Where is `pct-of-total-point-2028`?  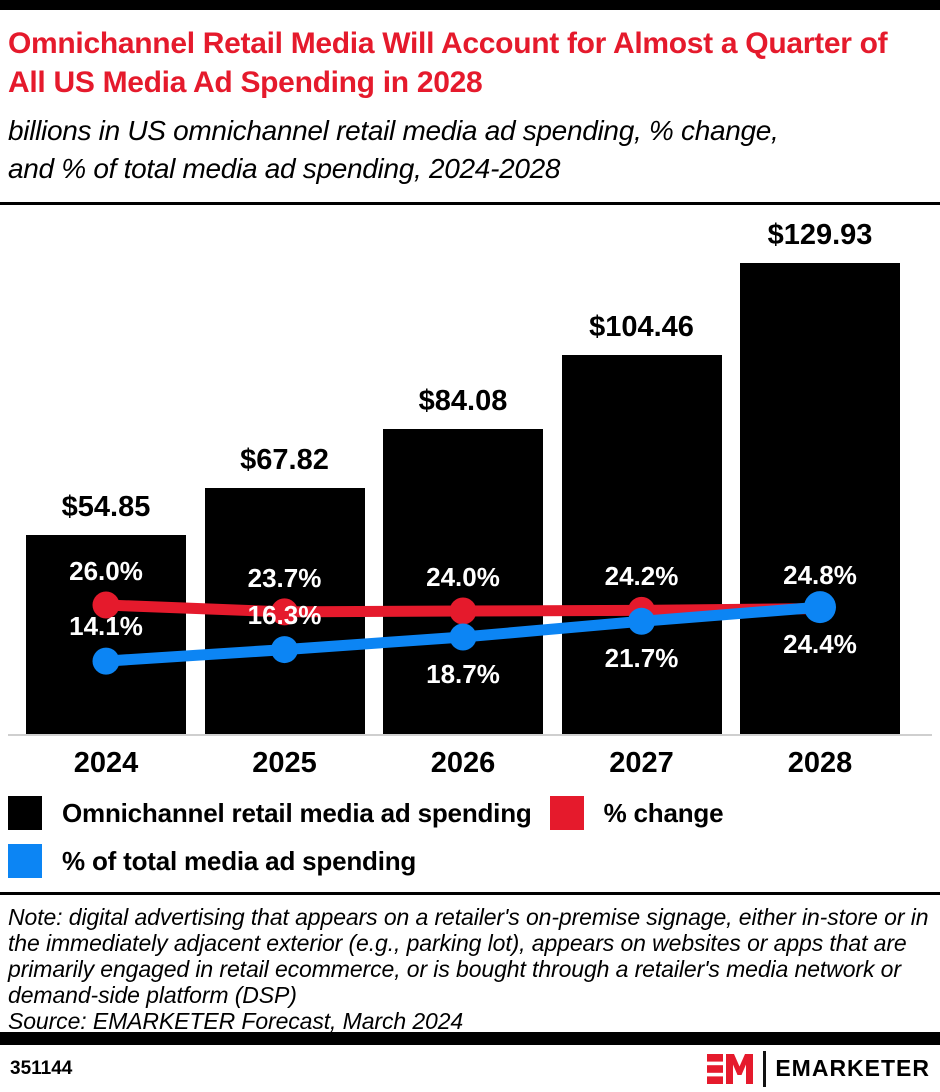
pct-of-total-point-2028 is located at coordinates (820, 607).